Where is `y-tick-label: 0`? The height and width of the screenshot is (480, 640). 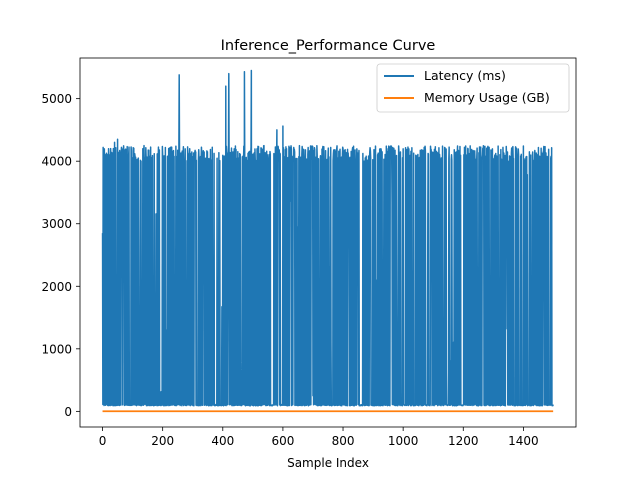
y-tick-label: 0 is located at coordinates (68, 412).